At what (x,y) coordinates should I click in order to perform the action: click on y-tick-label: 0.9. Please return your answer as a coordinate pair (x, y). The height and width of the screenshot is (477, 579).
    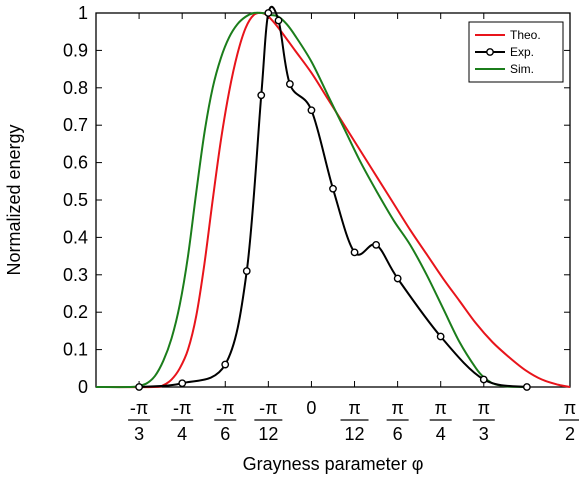
    Looking at the image, I should click on (75, 50).